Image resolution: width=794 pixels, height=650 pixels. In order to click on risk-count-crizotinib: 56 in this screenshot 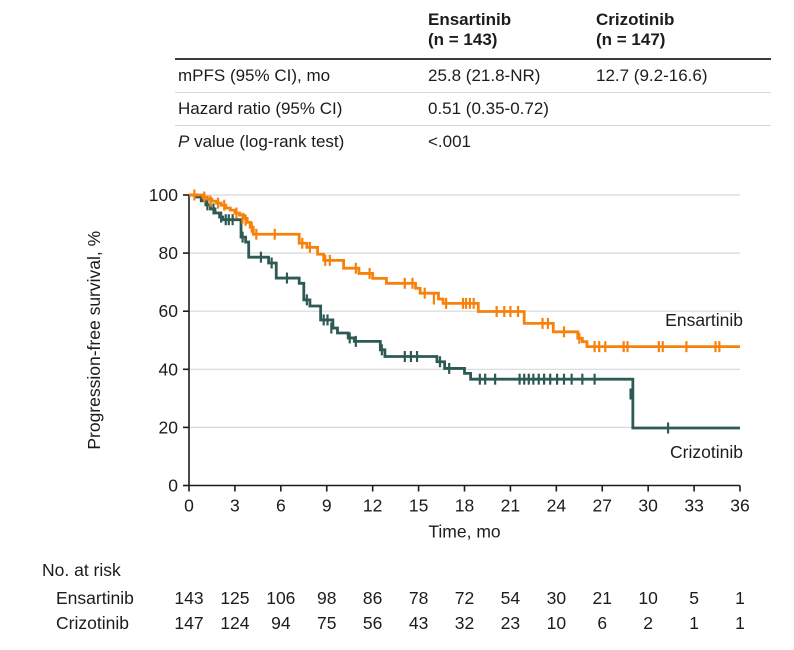, I will do `click(372, 623)`.